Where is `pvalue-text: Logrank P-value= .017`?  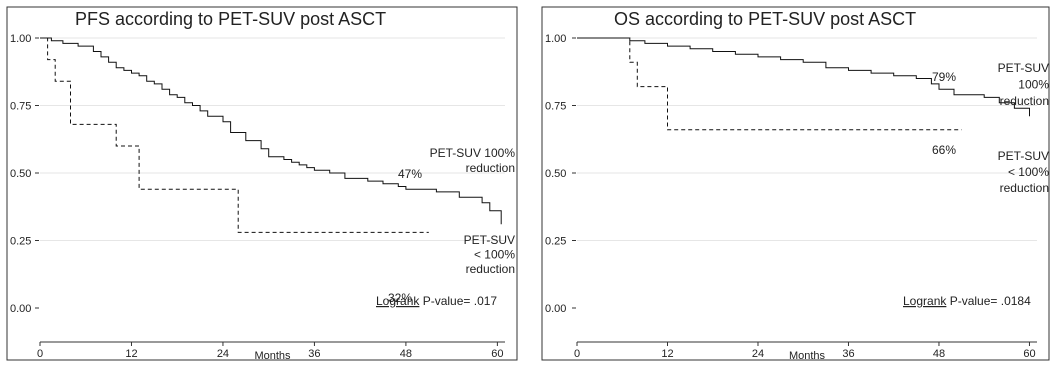 pvalue-text: Logrank P-value= .017 is located at coordinates (436, 301).